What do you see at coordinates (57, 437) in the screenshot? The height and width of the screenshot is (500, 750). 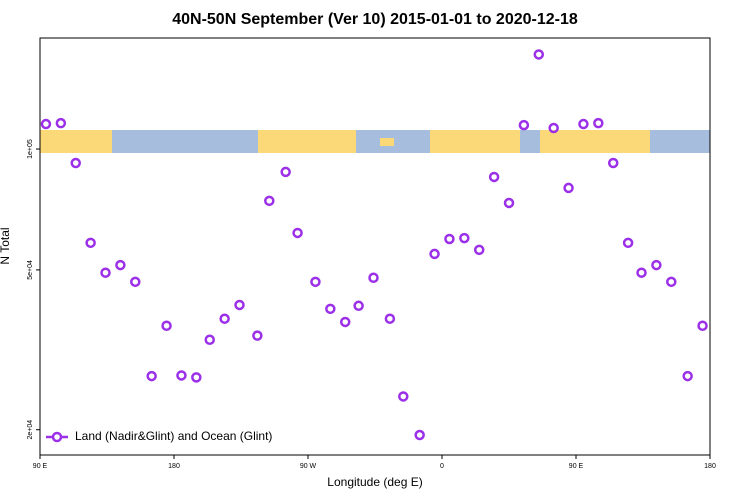 I see `legend-marker` at bounding box center [57, 437].